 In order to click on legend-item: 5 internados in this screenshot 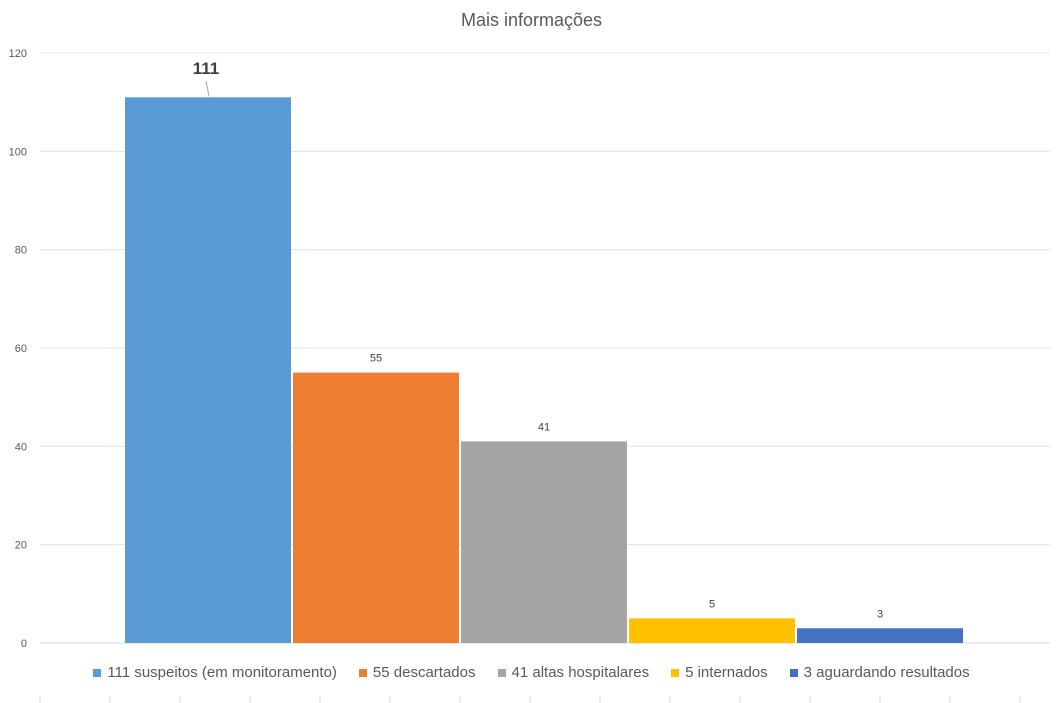, I will do `click(719, 672)`.